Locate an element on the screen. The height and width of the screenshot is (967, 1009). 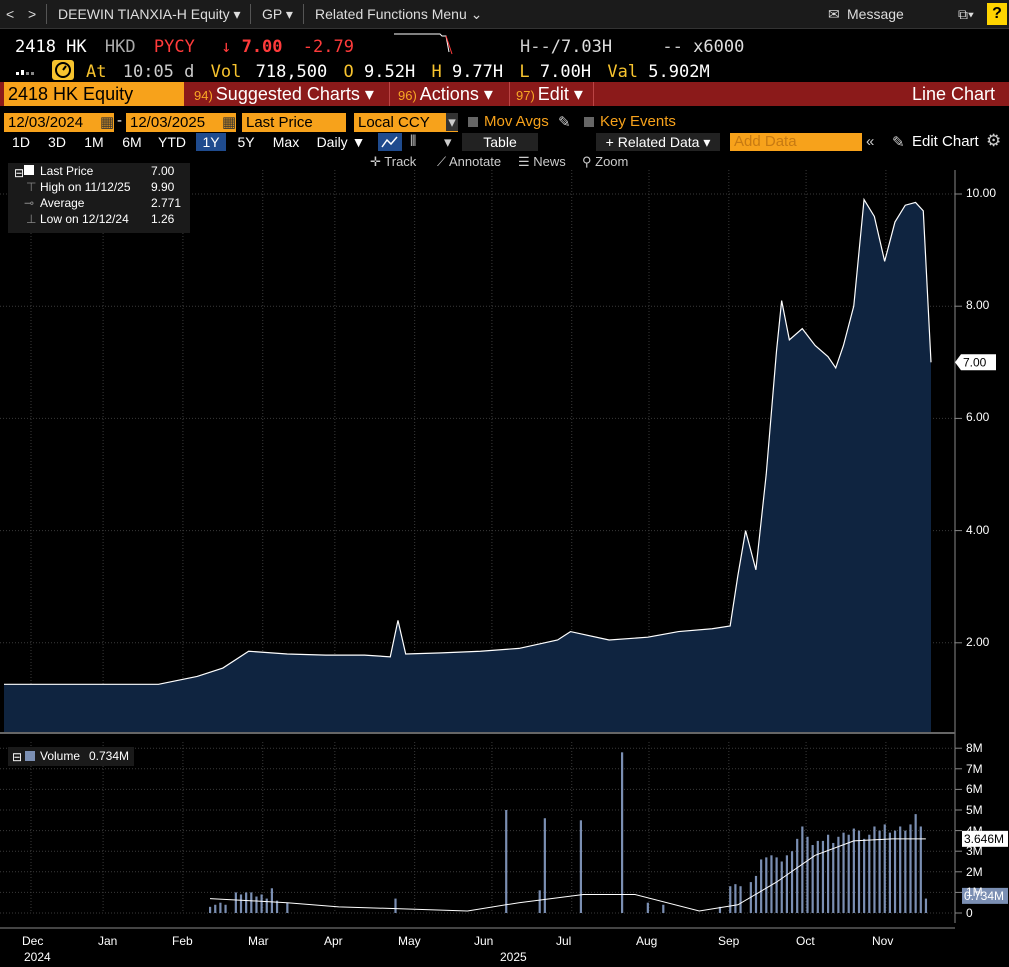
price-field-select: Last Price is located at coordinates (294, 122).